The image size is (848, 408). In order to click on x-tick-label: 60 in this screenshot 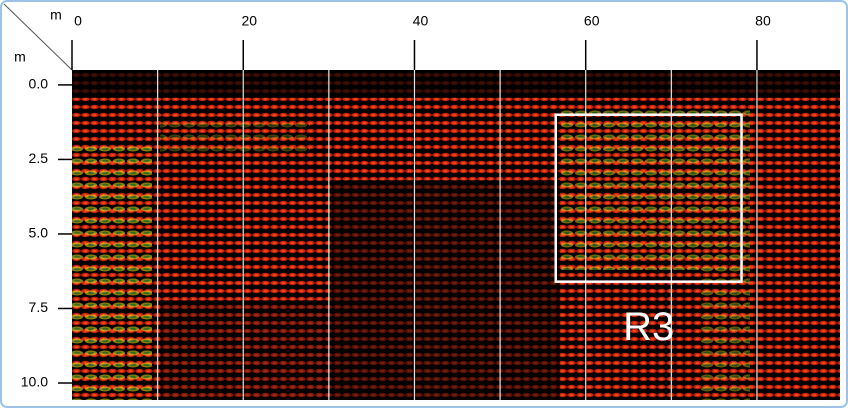, I will do `click(592, 21)`.